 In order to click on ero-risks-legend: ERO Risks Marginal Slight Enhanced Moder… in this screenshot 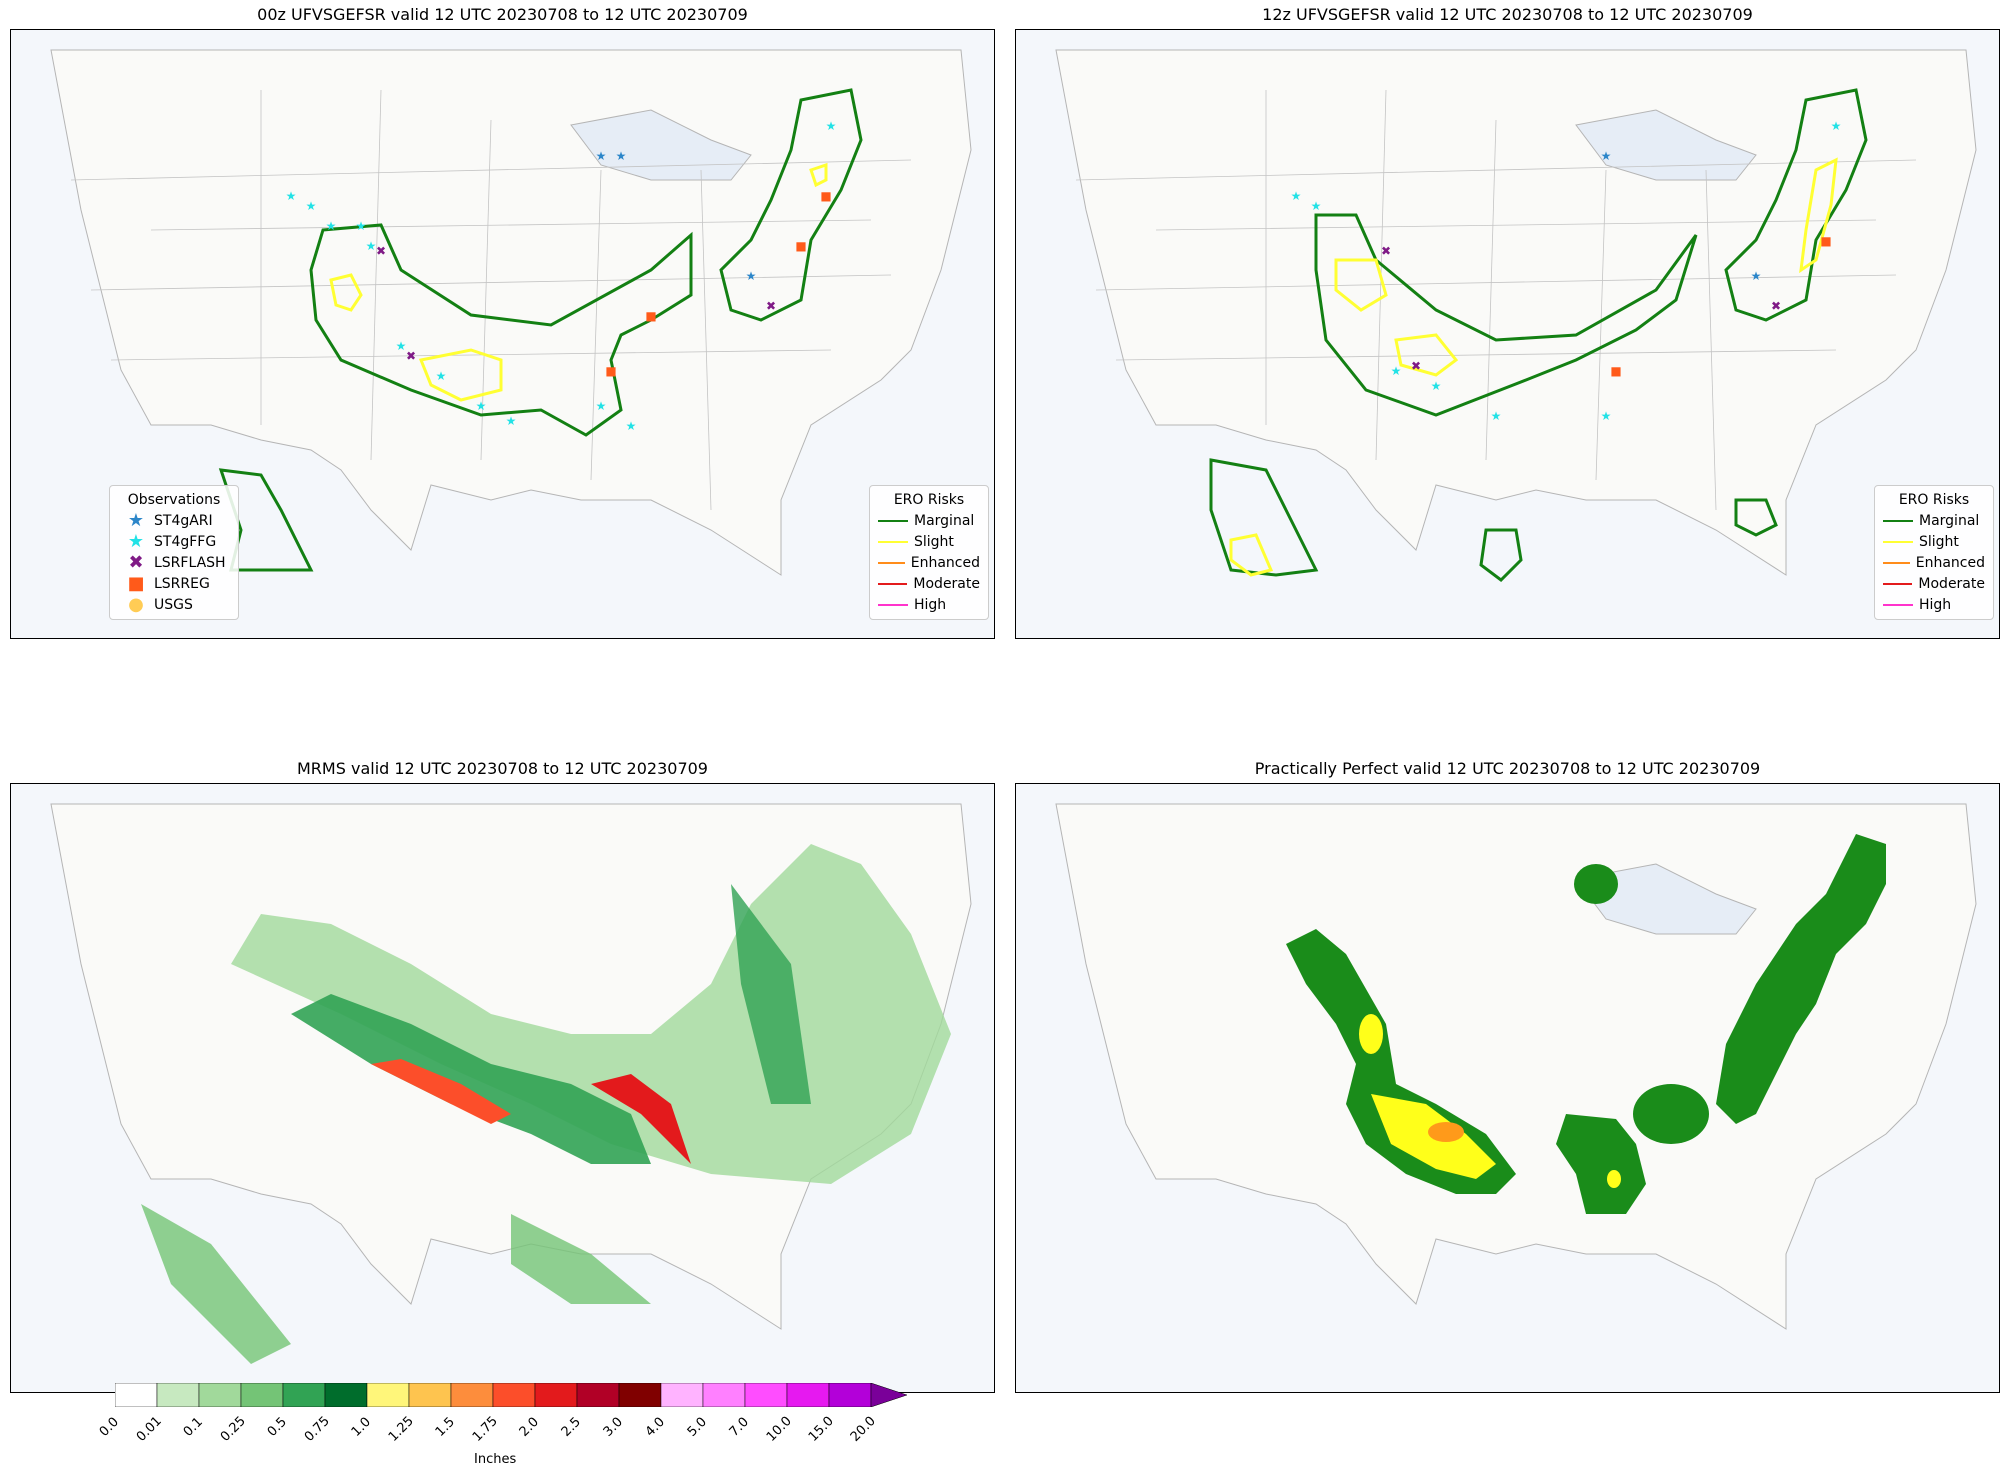, I will do `click(929, 552)`.